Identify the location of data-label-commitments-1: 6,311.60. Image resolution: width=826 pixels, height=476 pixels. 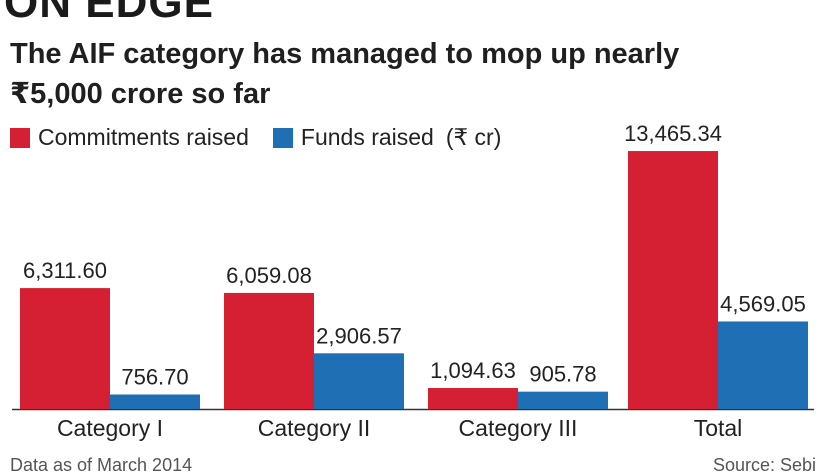
(65, 270).